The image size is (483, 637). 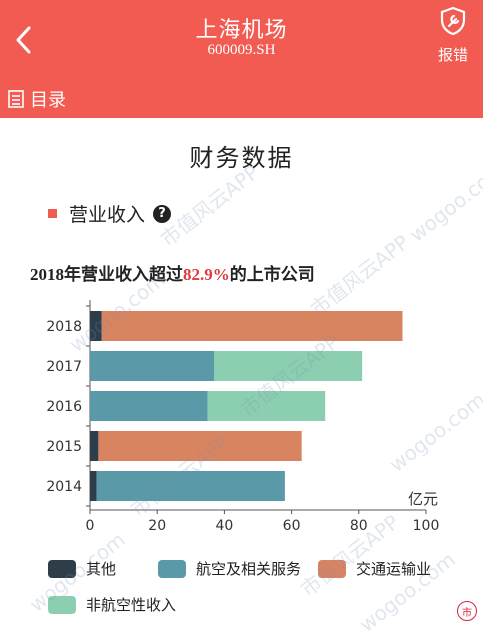 What do you see at coordinates (16, 99) in the screenshot?
I see `list-icon` at bounding box center [16, 99].